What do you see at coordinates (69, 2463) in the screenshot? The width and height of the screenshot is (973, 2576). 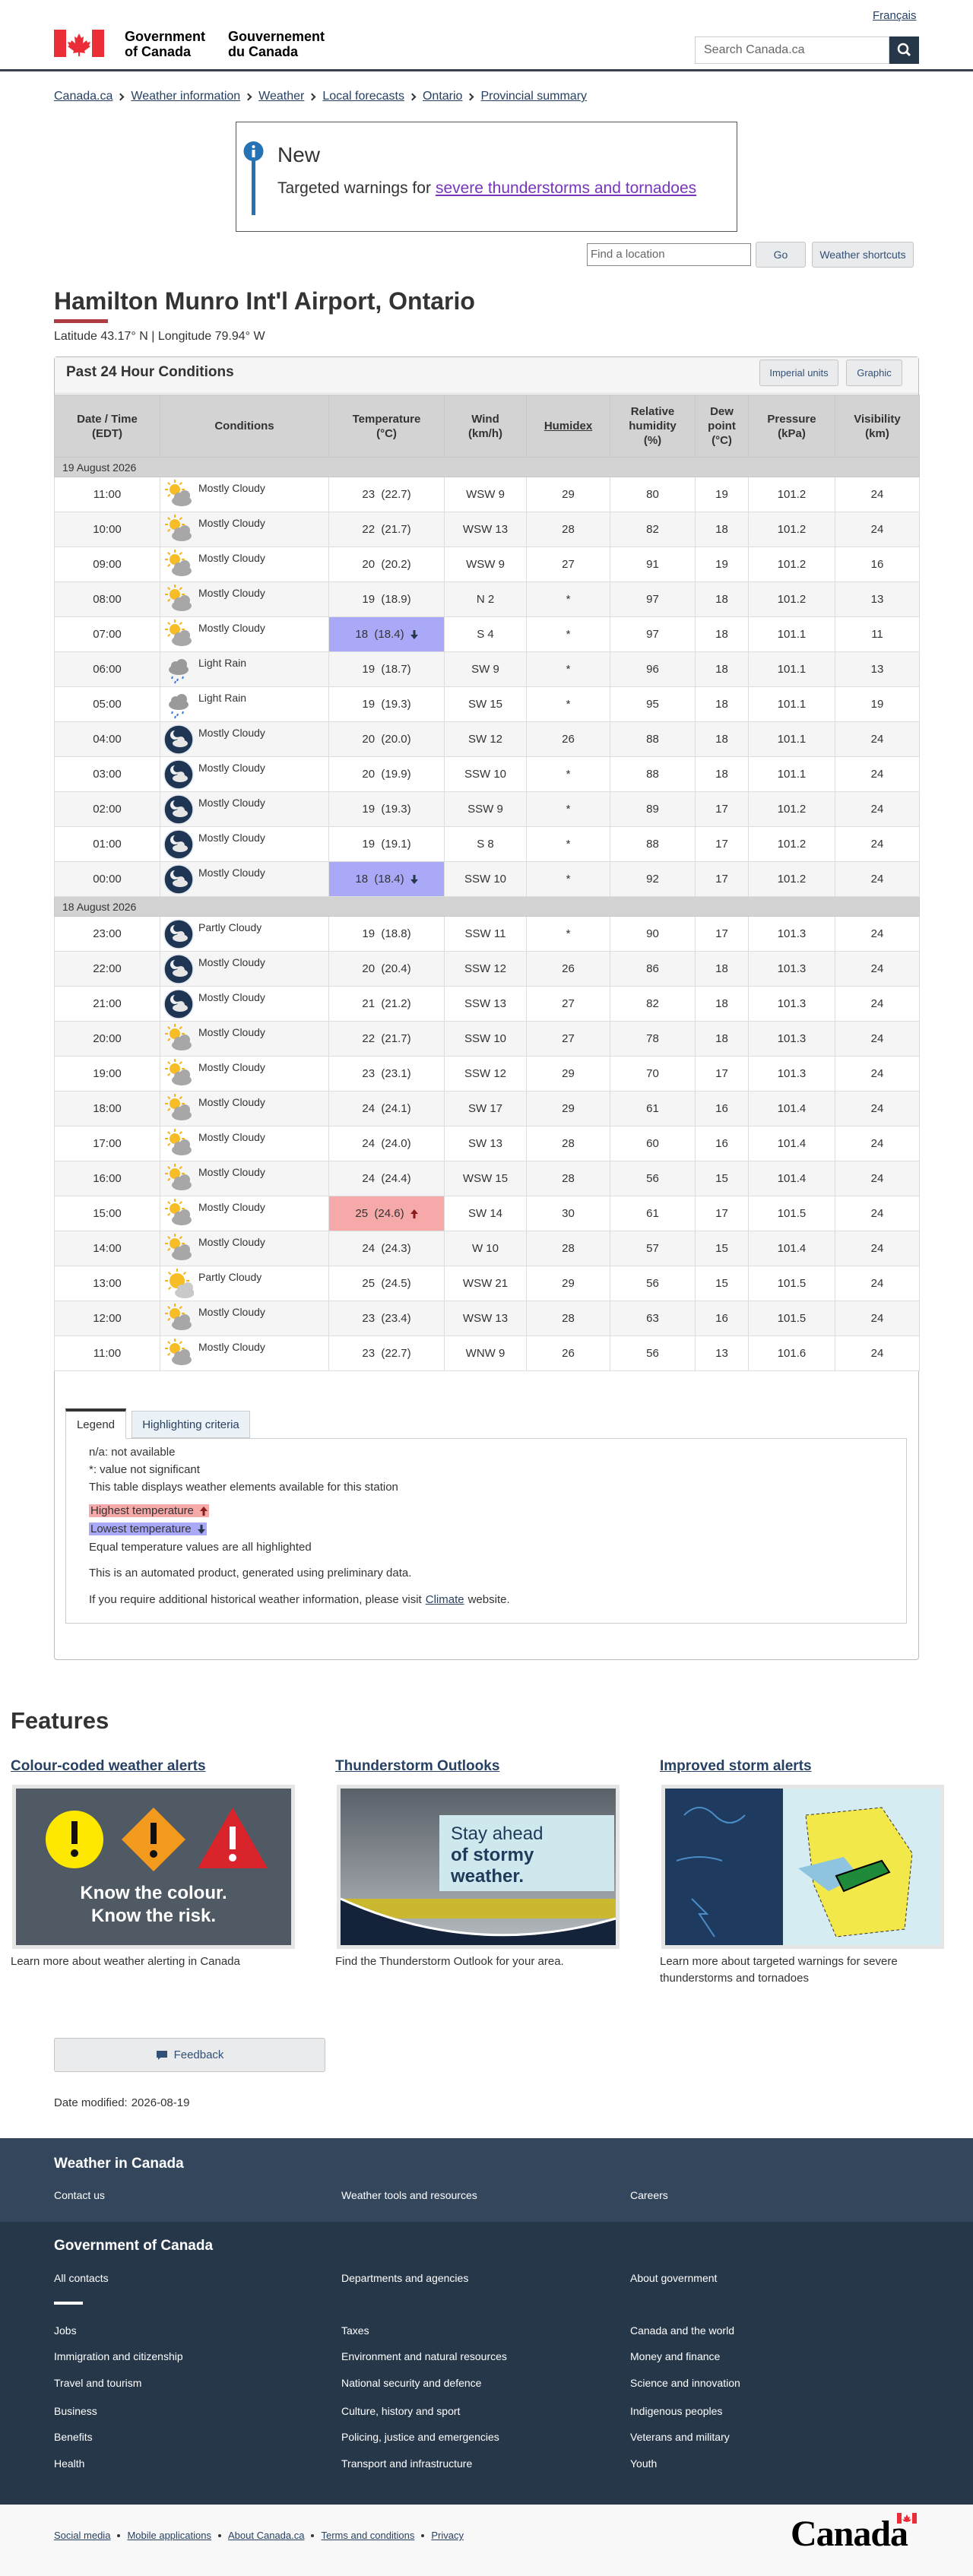 I see `footer-link: Health` at bounding box center [69, 2463].